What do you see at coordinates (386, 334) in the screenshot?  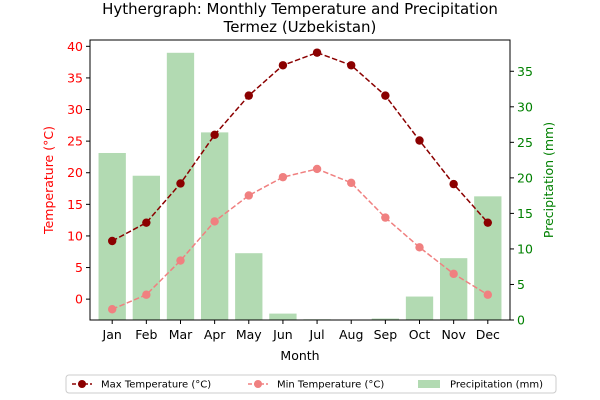 I see `x-tick-label-sep: Sep` at bounding box center [386, 334].